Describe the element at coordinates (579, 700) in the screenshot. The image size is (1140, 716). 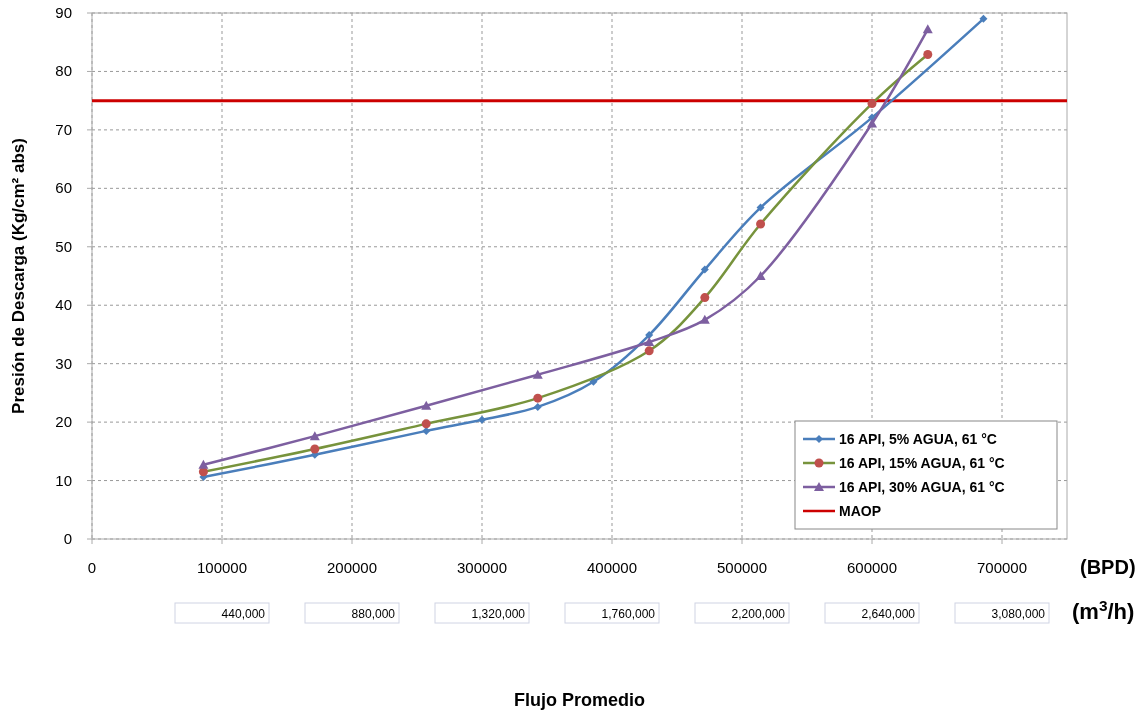
I see `text: Flujo Promedio` at that location.